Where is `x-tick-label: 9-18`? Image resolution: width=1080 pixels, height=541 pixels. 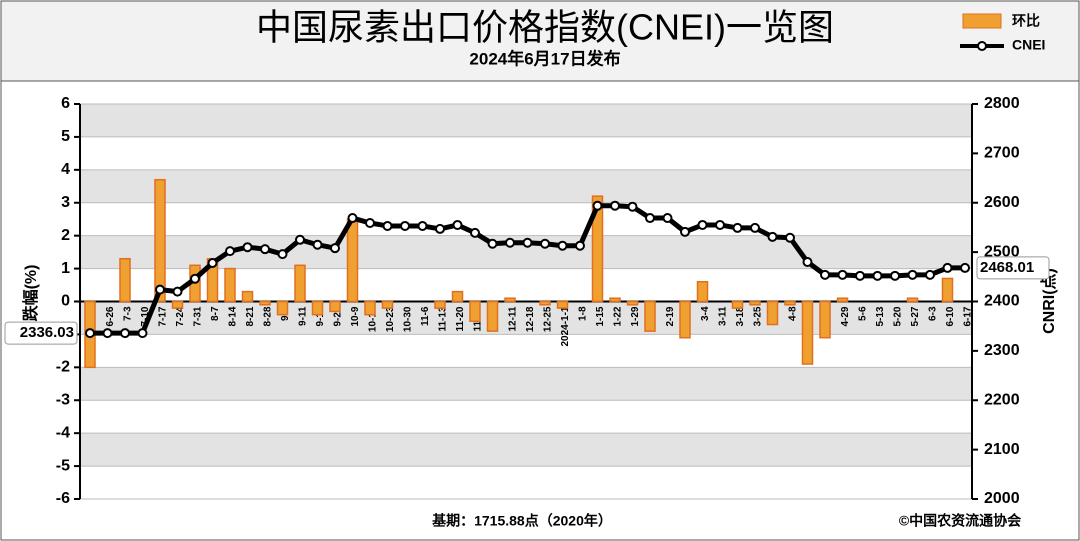 x-tick-label: 9-18 is located at coordinates (320, 316).